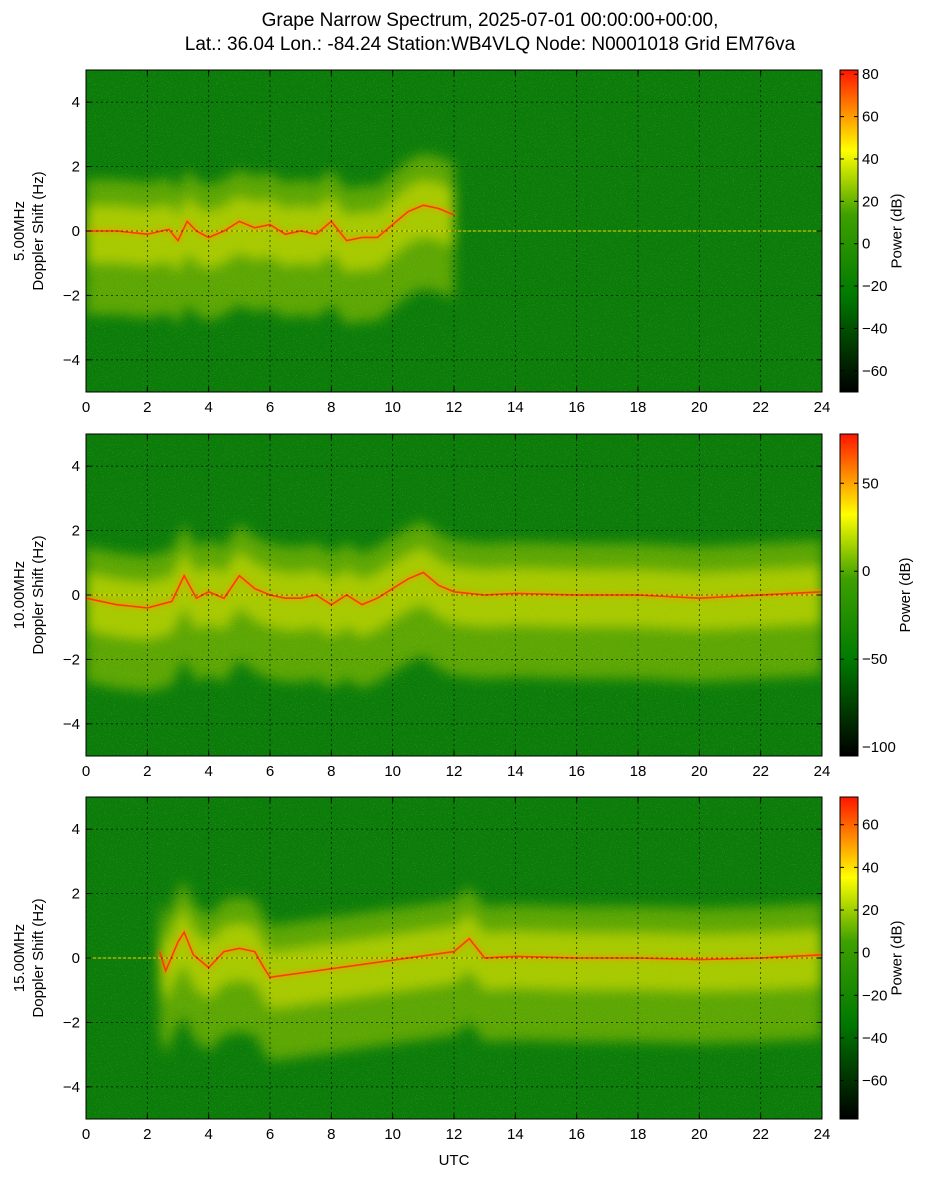 The width and height of the screenshot is (942, 1178). I want to click on y-axis-label-line-1: 15.00MHz, so click(19, 958).